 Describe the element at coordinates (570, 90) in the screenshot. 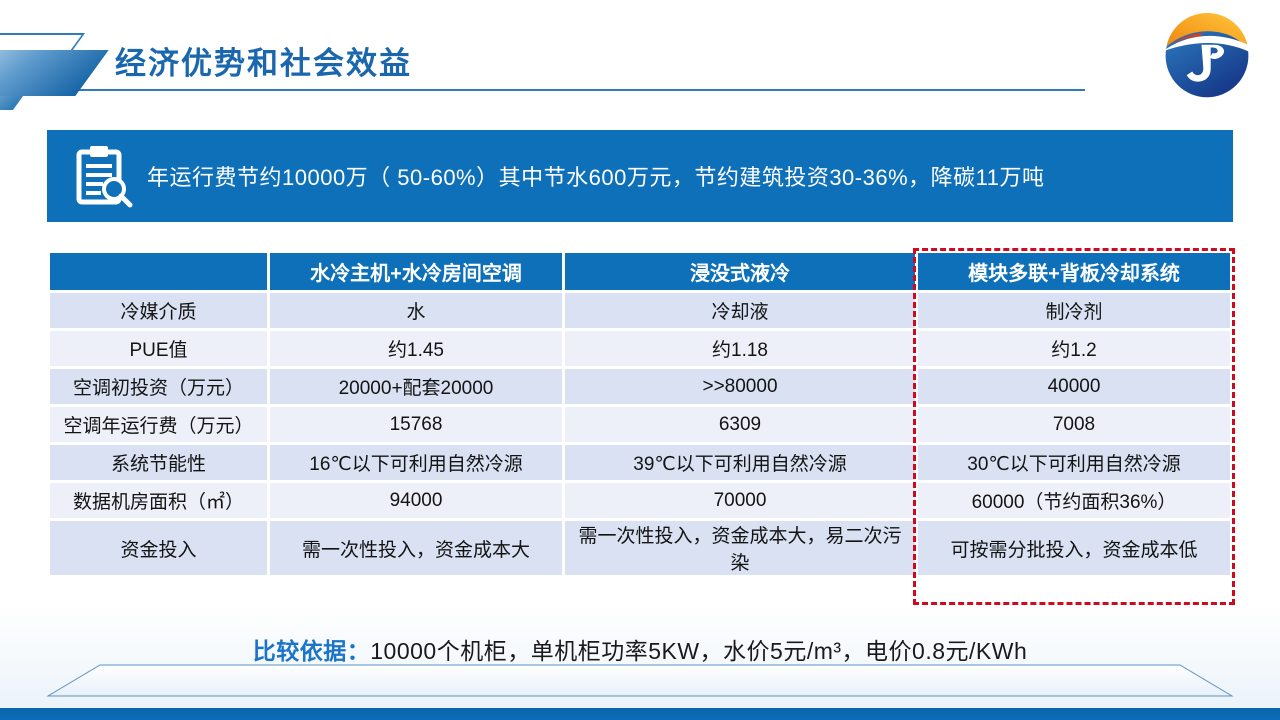

I see `title-underline` at that location.